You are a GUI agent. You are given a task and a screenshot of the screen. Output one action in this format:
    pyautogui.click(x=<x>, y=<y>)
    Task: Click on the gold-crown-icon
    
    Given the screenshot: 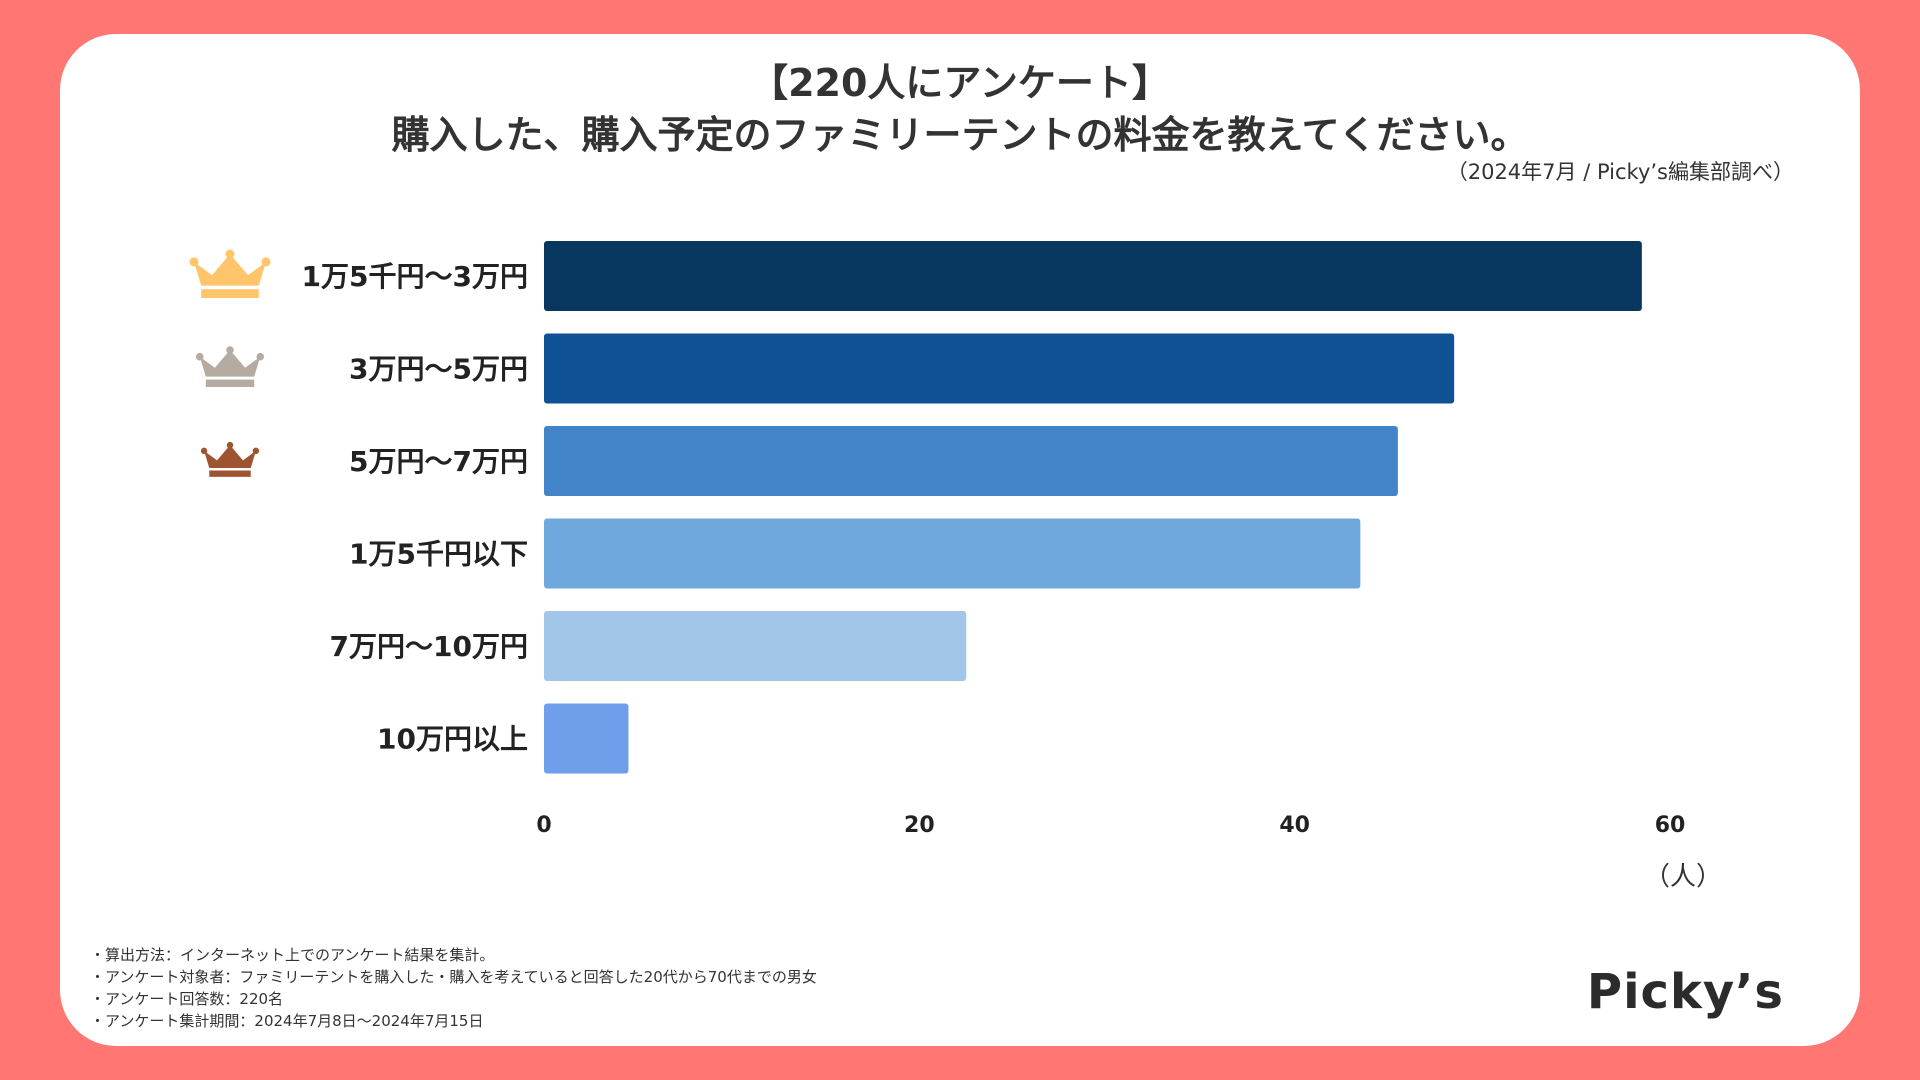 What is the action you would take?
    pyautogui.click(x=230, y=273)
    